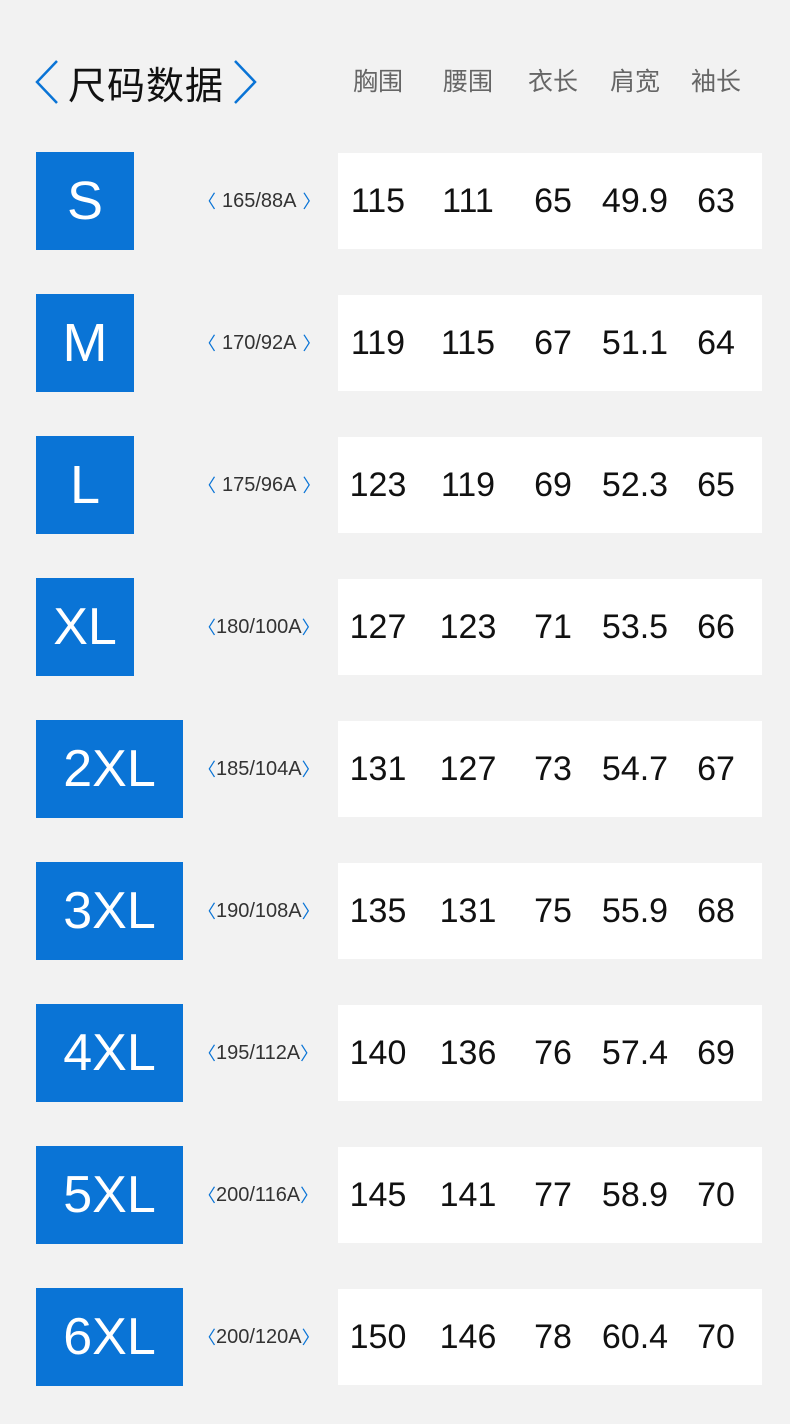 The width and height of the screenshot is (790, 1424). I want to click on size-row: XL 〈 180/100A 〉 127 123 71 53.5 66, so click(395, 627).